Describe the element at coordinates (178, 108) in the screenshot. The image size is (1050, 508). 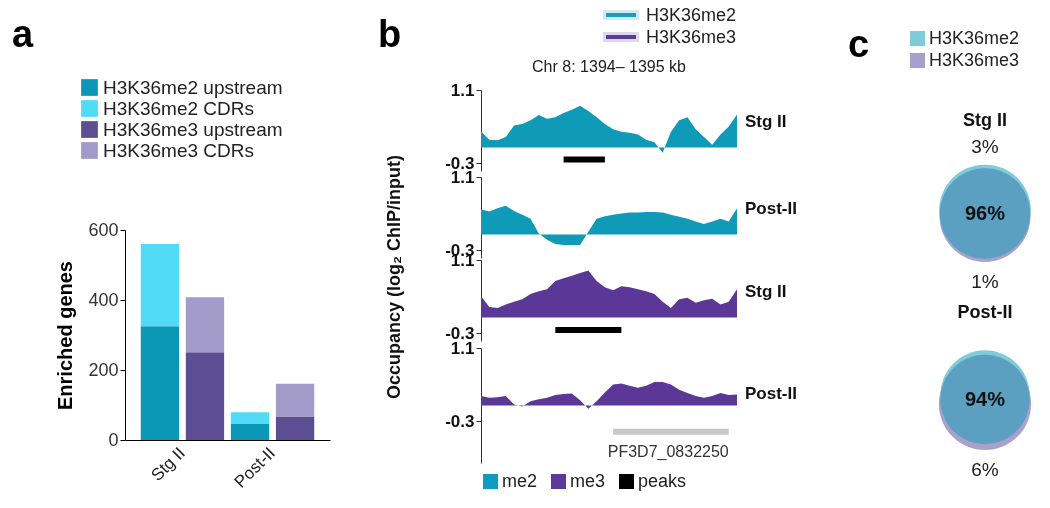
I see `legend-label: H3K36me2 CDRs` at that location.